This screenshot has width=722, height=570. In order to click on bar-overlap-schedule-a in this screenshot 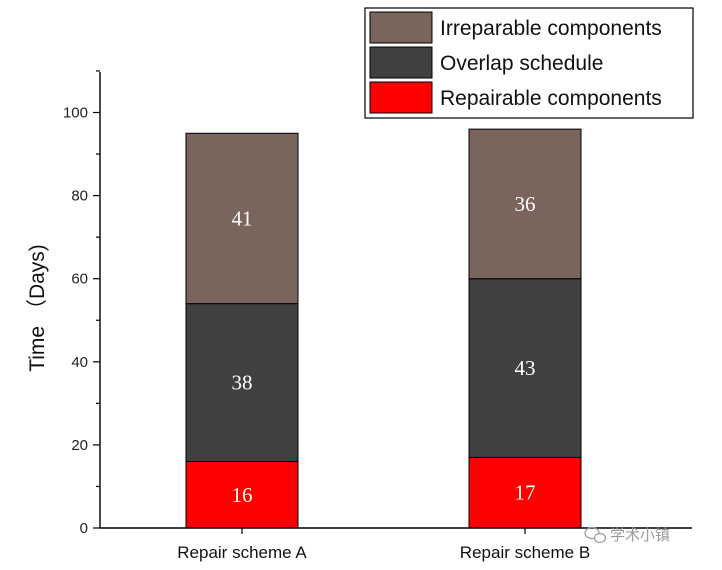, I will do `click(242, 383)`.